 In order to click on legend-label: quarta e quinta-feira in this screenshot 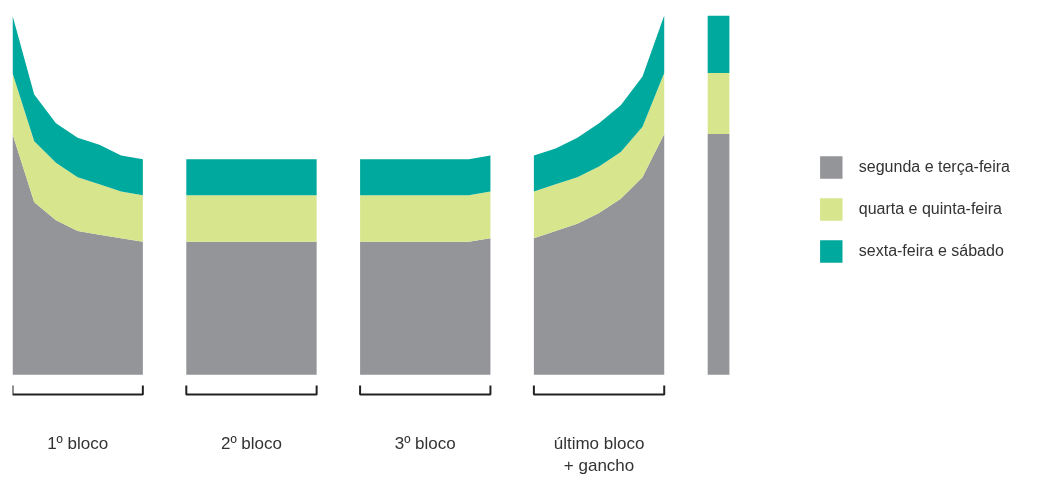, I will do `click(930, 209)`.